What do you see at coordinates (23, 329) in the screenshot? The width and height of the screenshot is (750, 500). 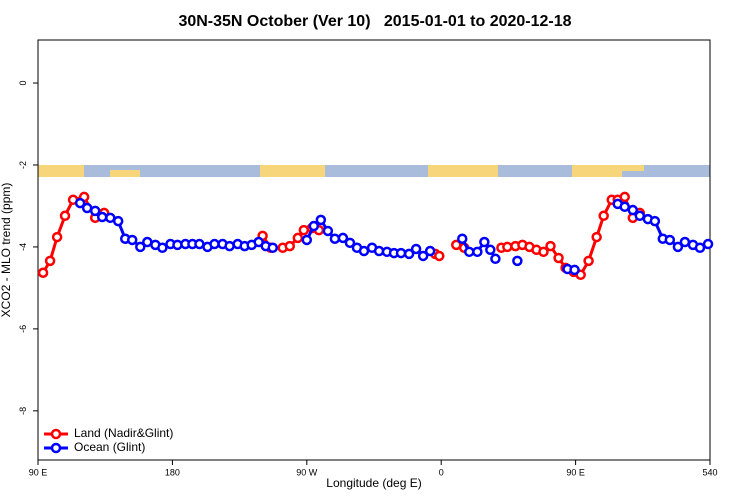 I see `y-tick-label: -6` at bounding box center [23, 329].